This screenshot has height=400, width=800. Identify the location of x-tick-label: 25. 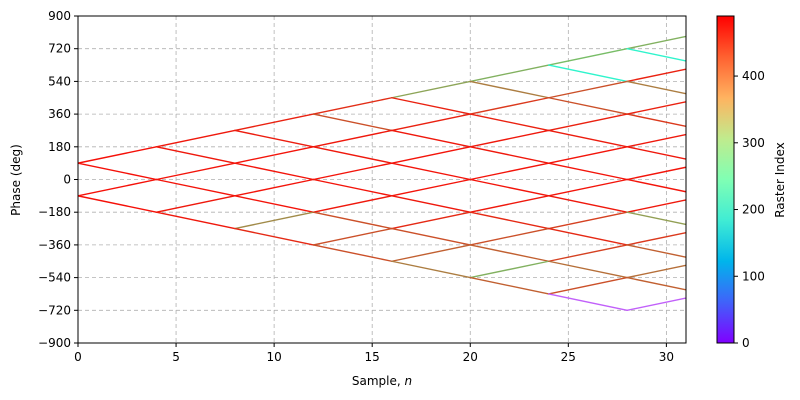
(568, 357).